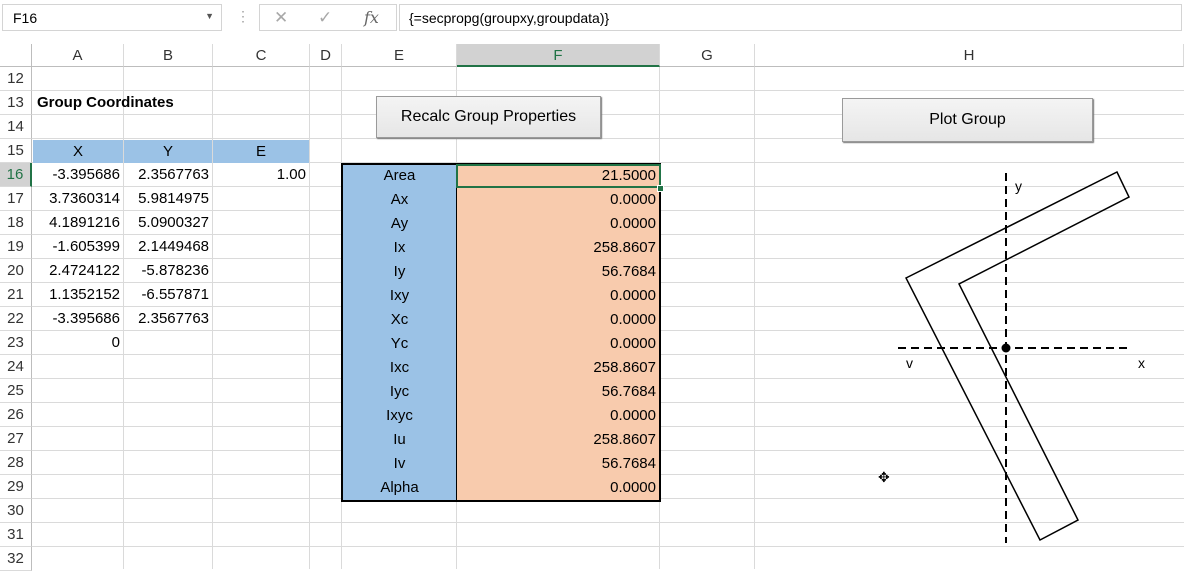 This screenshot has width=1184, height=571. I want to click on property-name: Yc, so click(399, 343).